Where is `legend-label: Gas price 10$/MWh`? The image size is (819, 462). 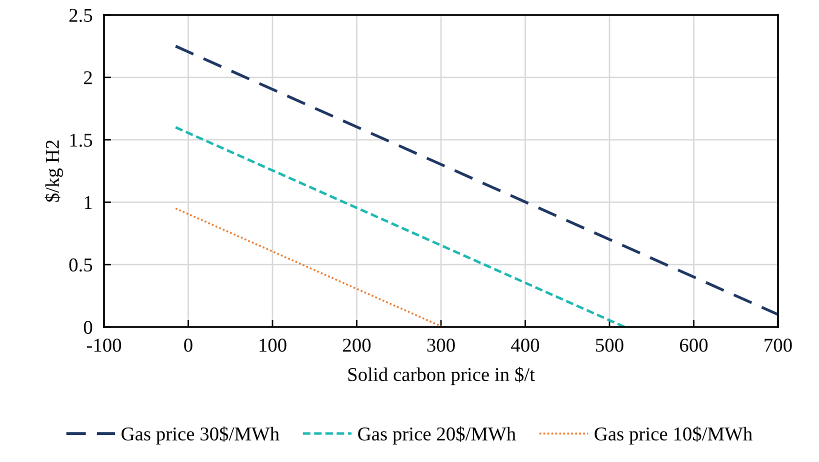 legend-label: Gas price 10$/MWh is located at coordinates (673, 435).